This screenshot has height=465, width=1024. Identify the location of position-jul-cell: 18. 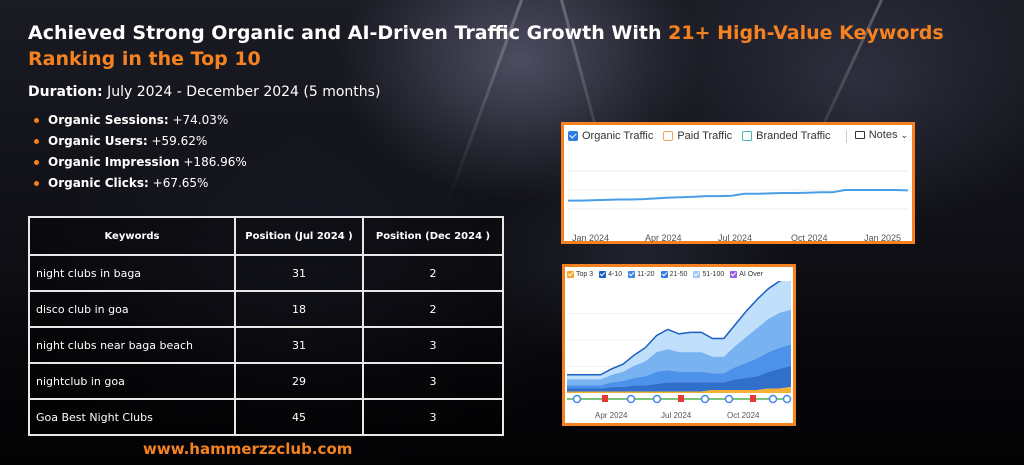
(299, 309).